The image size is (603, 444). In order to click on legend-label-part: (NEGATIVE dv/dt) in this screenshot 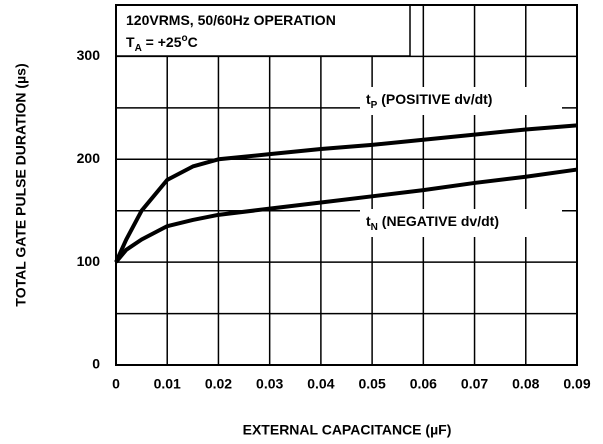, I will do `click(438, 221)`.